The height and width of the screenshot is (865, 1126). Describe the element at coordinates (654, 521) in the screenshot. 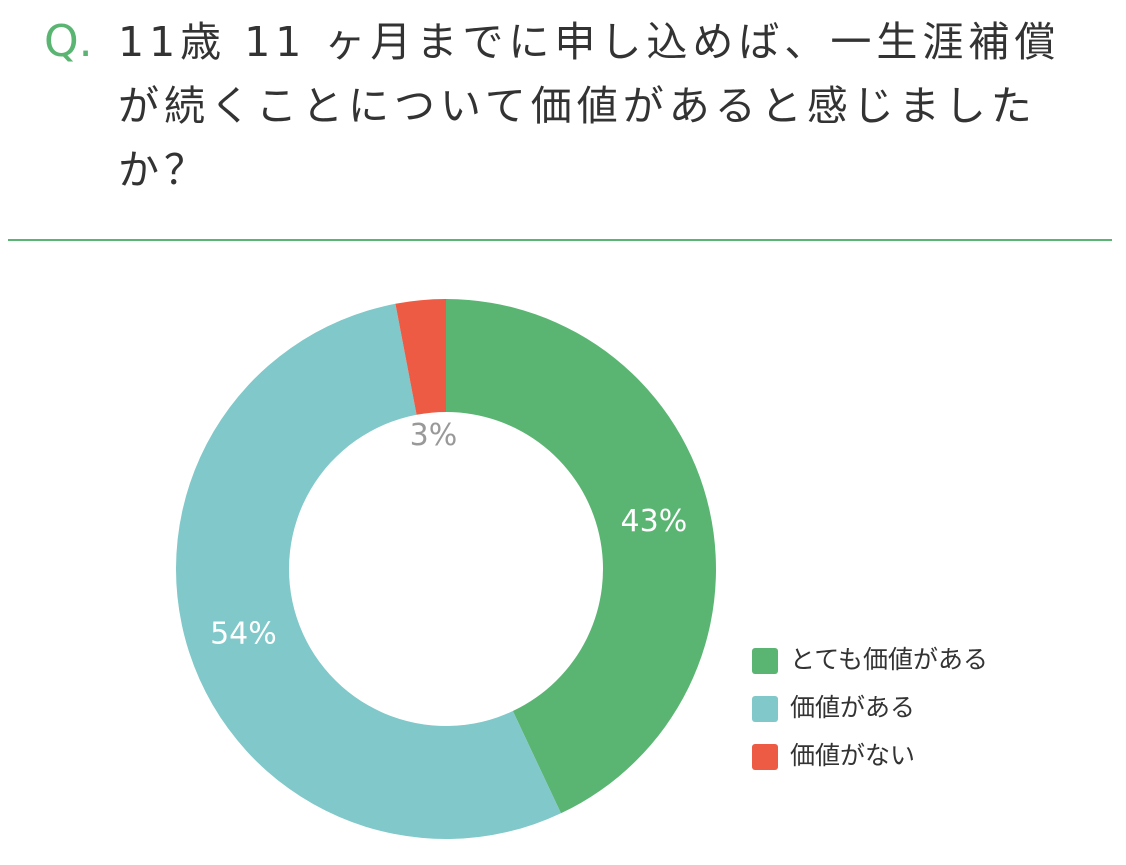

I see `data-label: 43%` at that location.